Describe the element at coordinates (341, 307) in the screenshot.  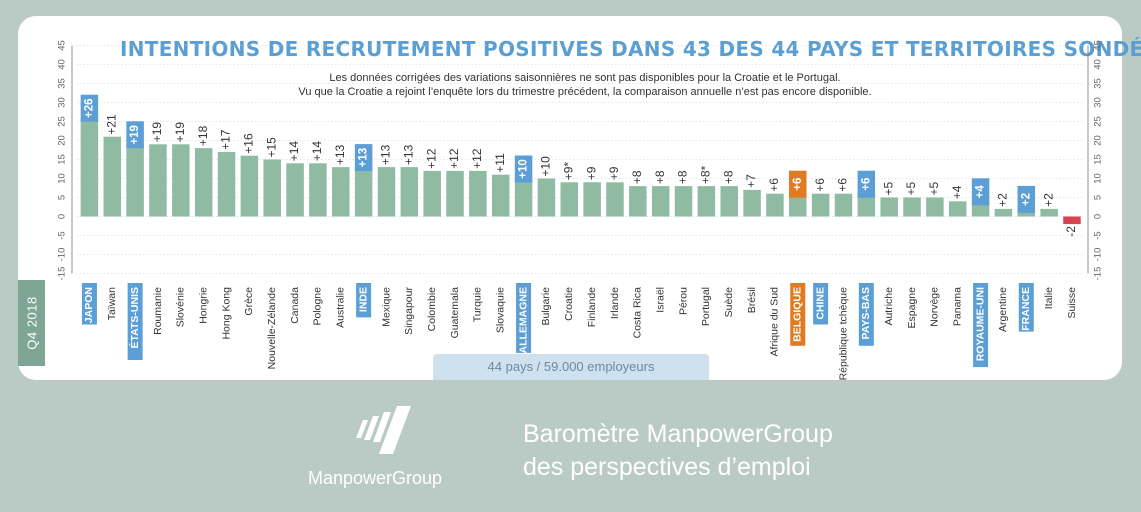
I see `category-label: Australie` at that location.